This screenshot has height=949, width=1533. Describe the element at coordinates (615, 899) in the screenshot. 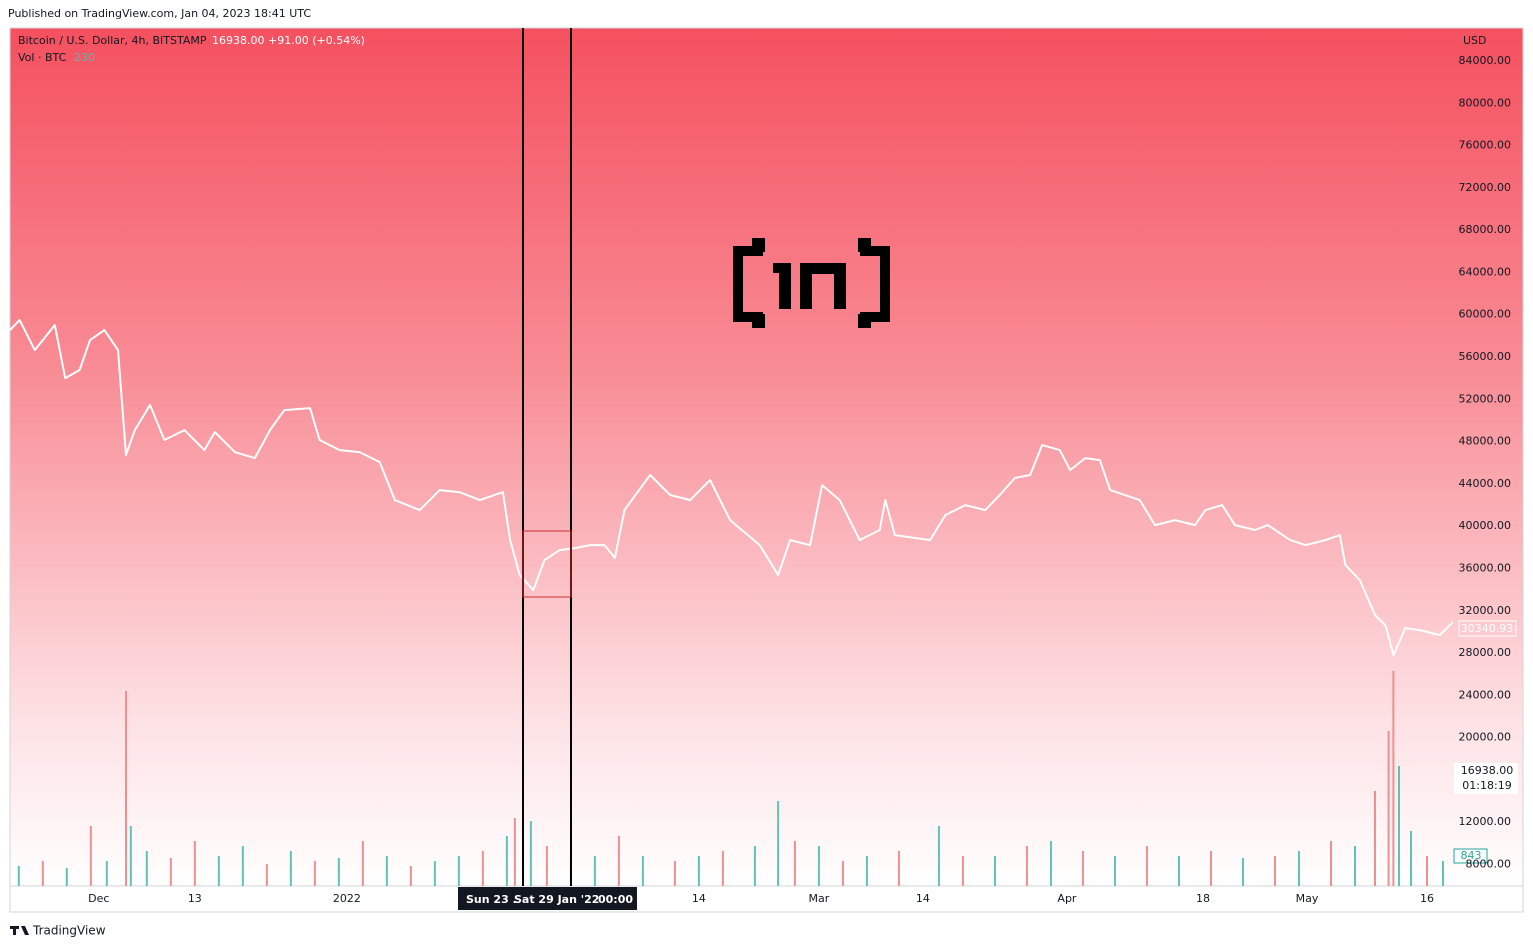

I see `crosshair-text: 00:00` at that location.